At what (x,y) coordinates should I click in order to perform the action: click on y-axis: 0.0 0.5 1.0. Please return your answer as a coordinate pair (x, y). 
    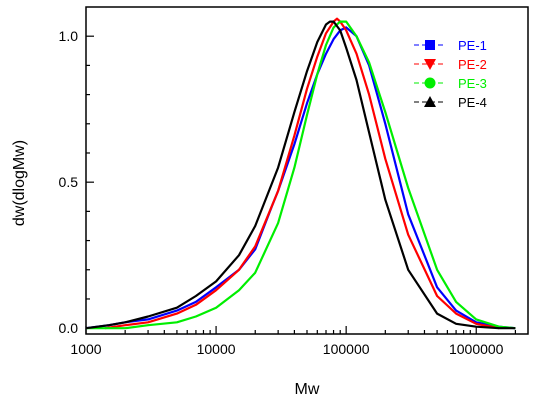
    Looking at the image, I should click on (76, 182).